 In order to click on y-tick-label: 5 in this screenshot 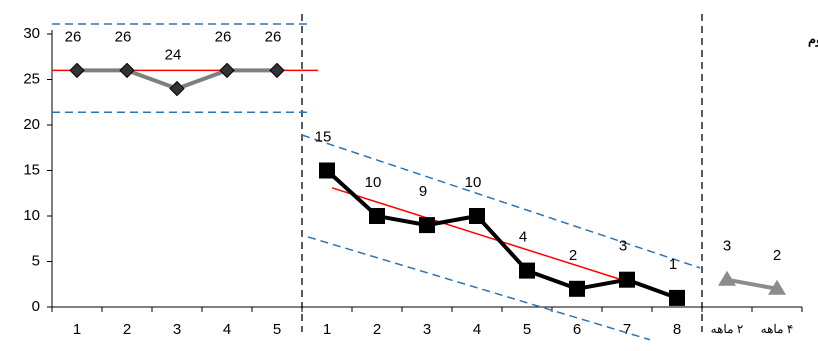, I will do `click(36, 260)`.